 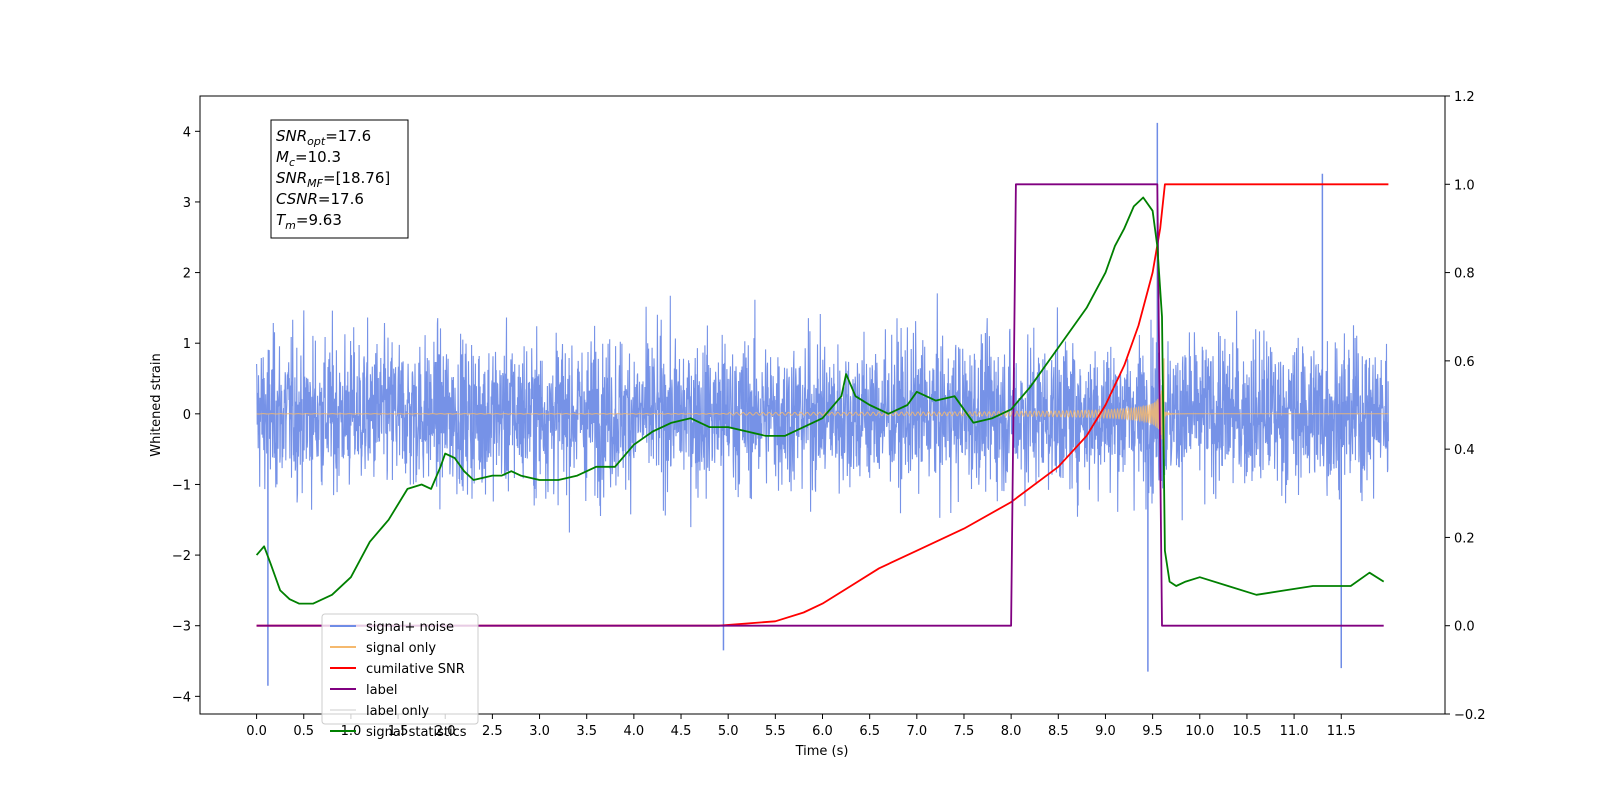 I want to click on y-right-tick-label: 0.2, so click(x=1464, y=538).